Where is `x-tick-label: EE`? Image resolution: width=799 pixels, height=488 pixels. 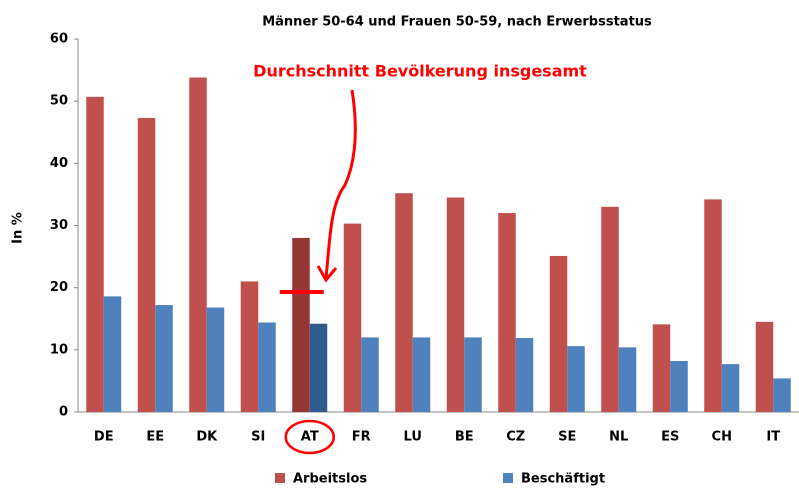
x-tick-label: EE is located at coordinates (155, 437).